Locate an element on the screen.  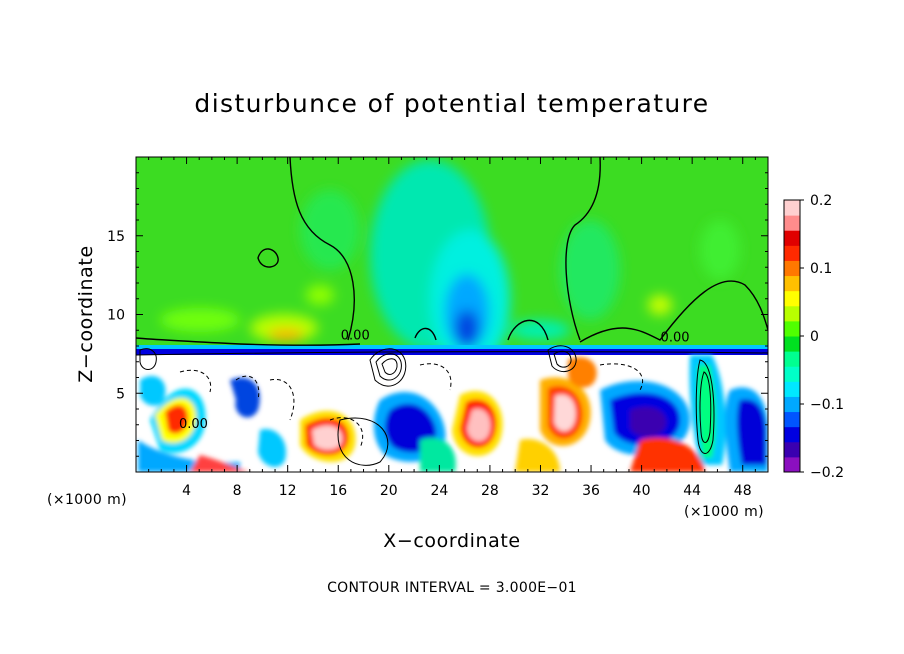
x-unit-right: (×1000 m) is located at coordinates (724, 512).